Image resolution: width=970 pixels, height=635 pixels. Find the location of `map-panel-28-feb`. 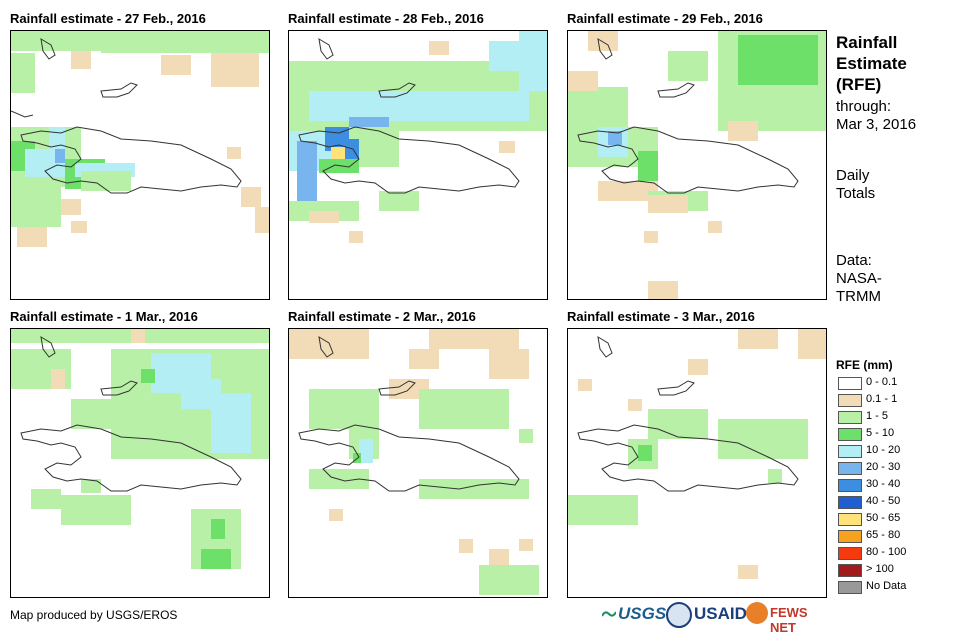

map-panel-28-feb is located at coordinates (418, 165).